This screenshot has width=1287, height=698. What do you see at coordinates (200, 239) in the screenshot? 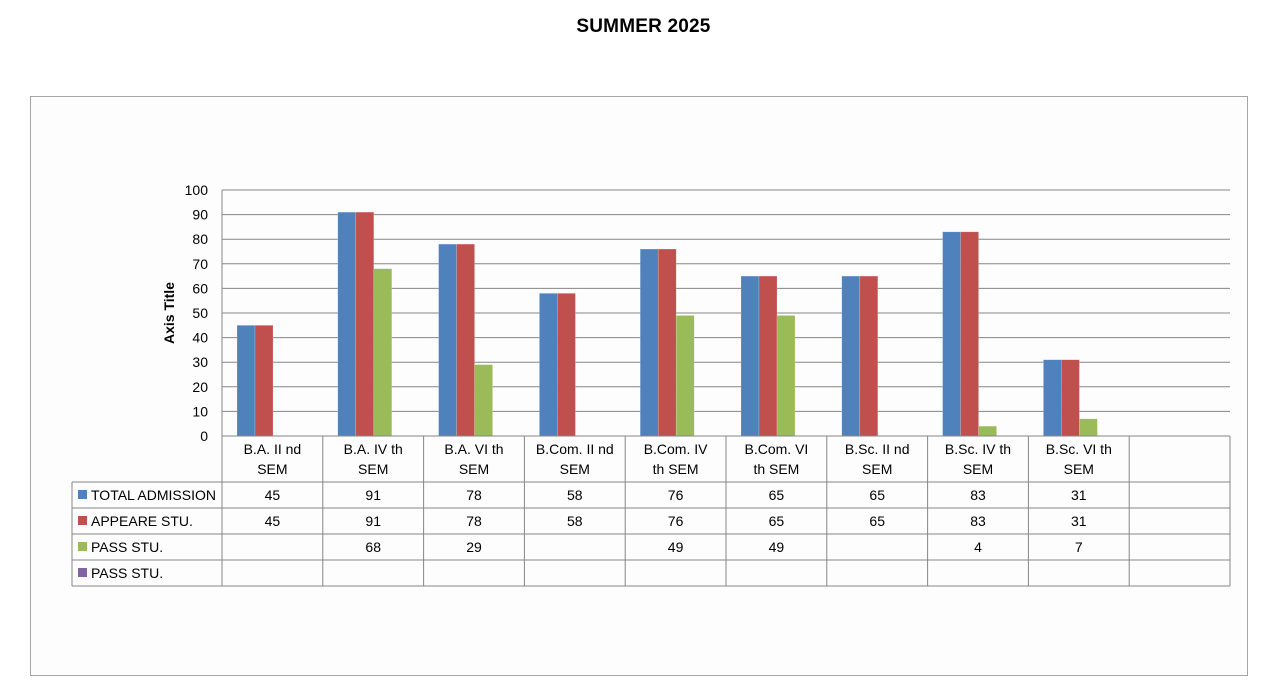
I see `y-tick-label: 80` at bounding box center [200, 239].